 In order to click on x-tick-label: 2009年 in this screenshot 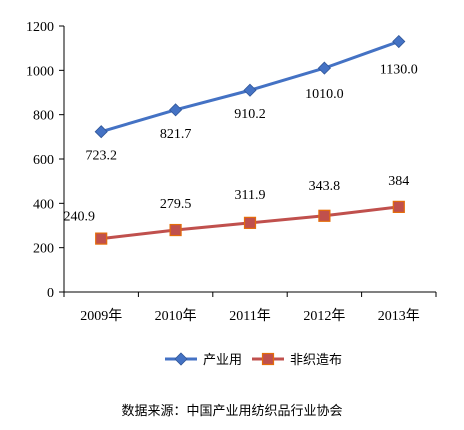, I will do `click(101, 316)`.